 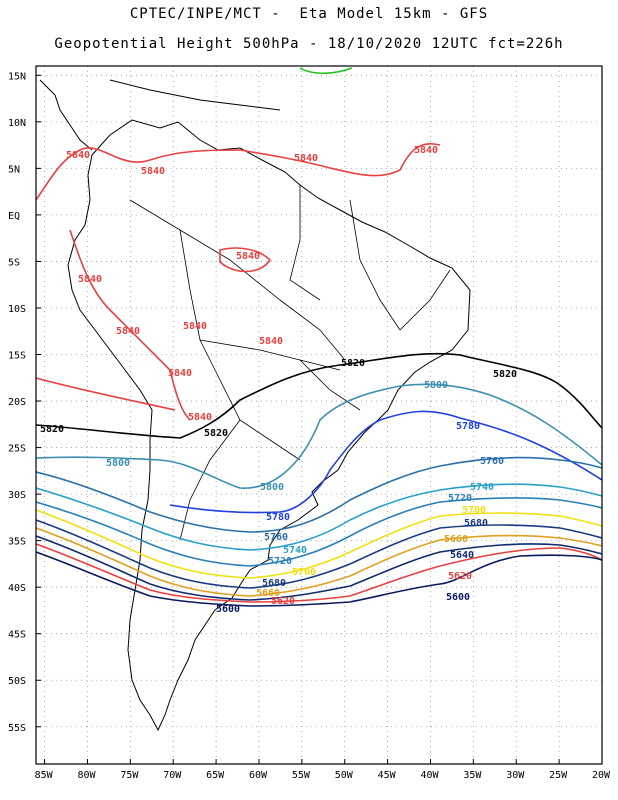 I want to click on lat-tick-label: 5N, so click(x=14, y=169).